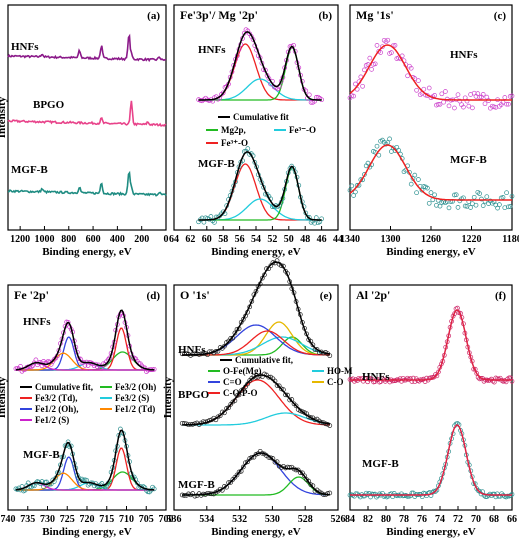 This screenshot has width=519, height=550. Describe the element at coordinates (206, 519) in the screenshot. I see `x-tick-label: 534` at that location.